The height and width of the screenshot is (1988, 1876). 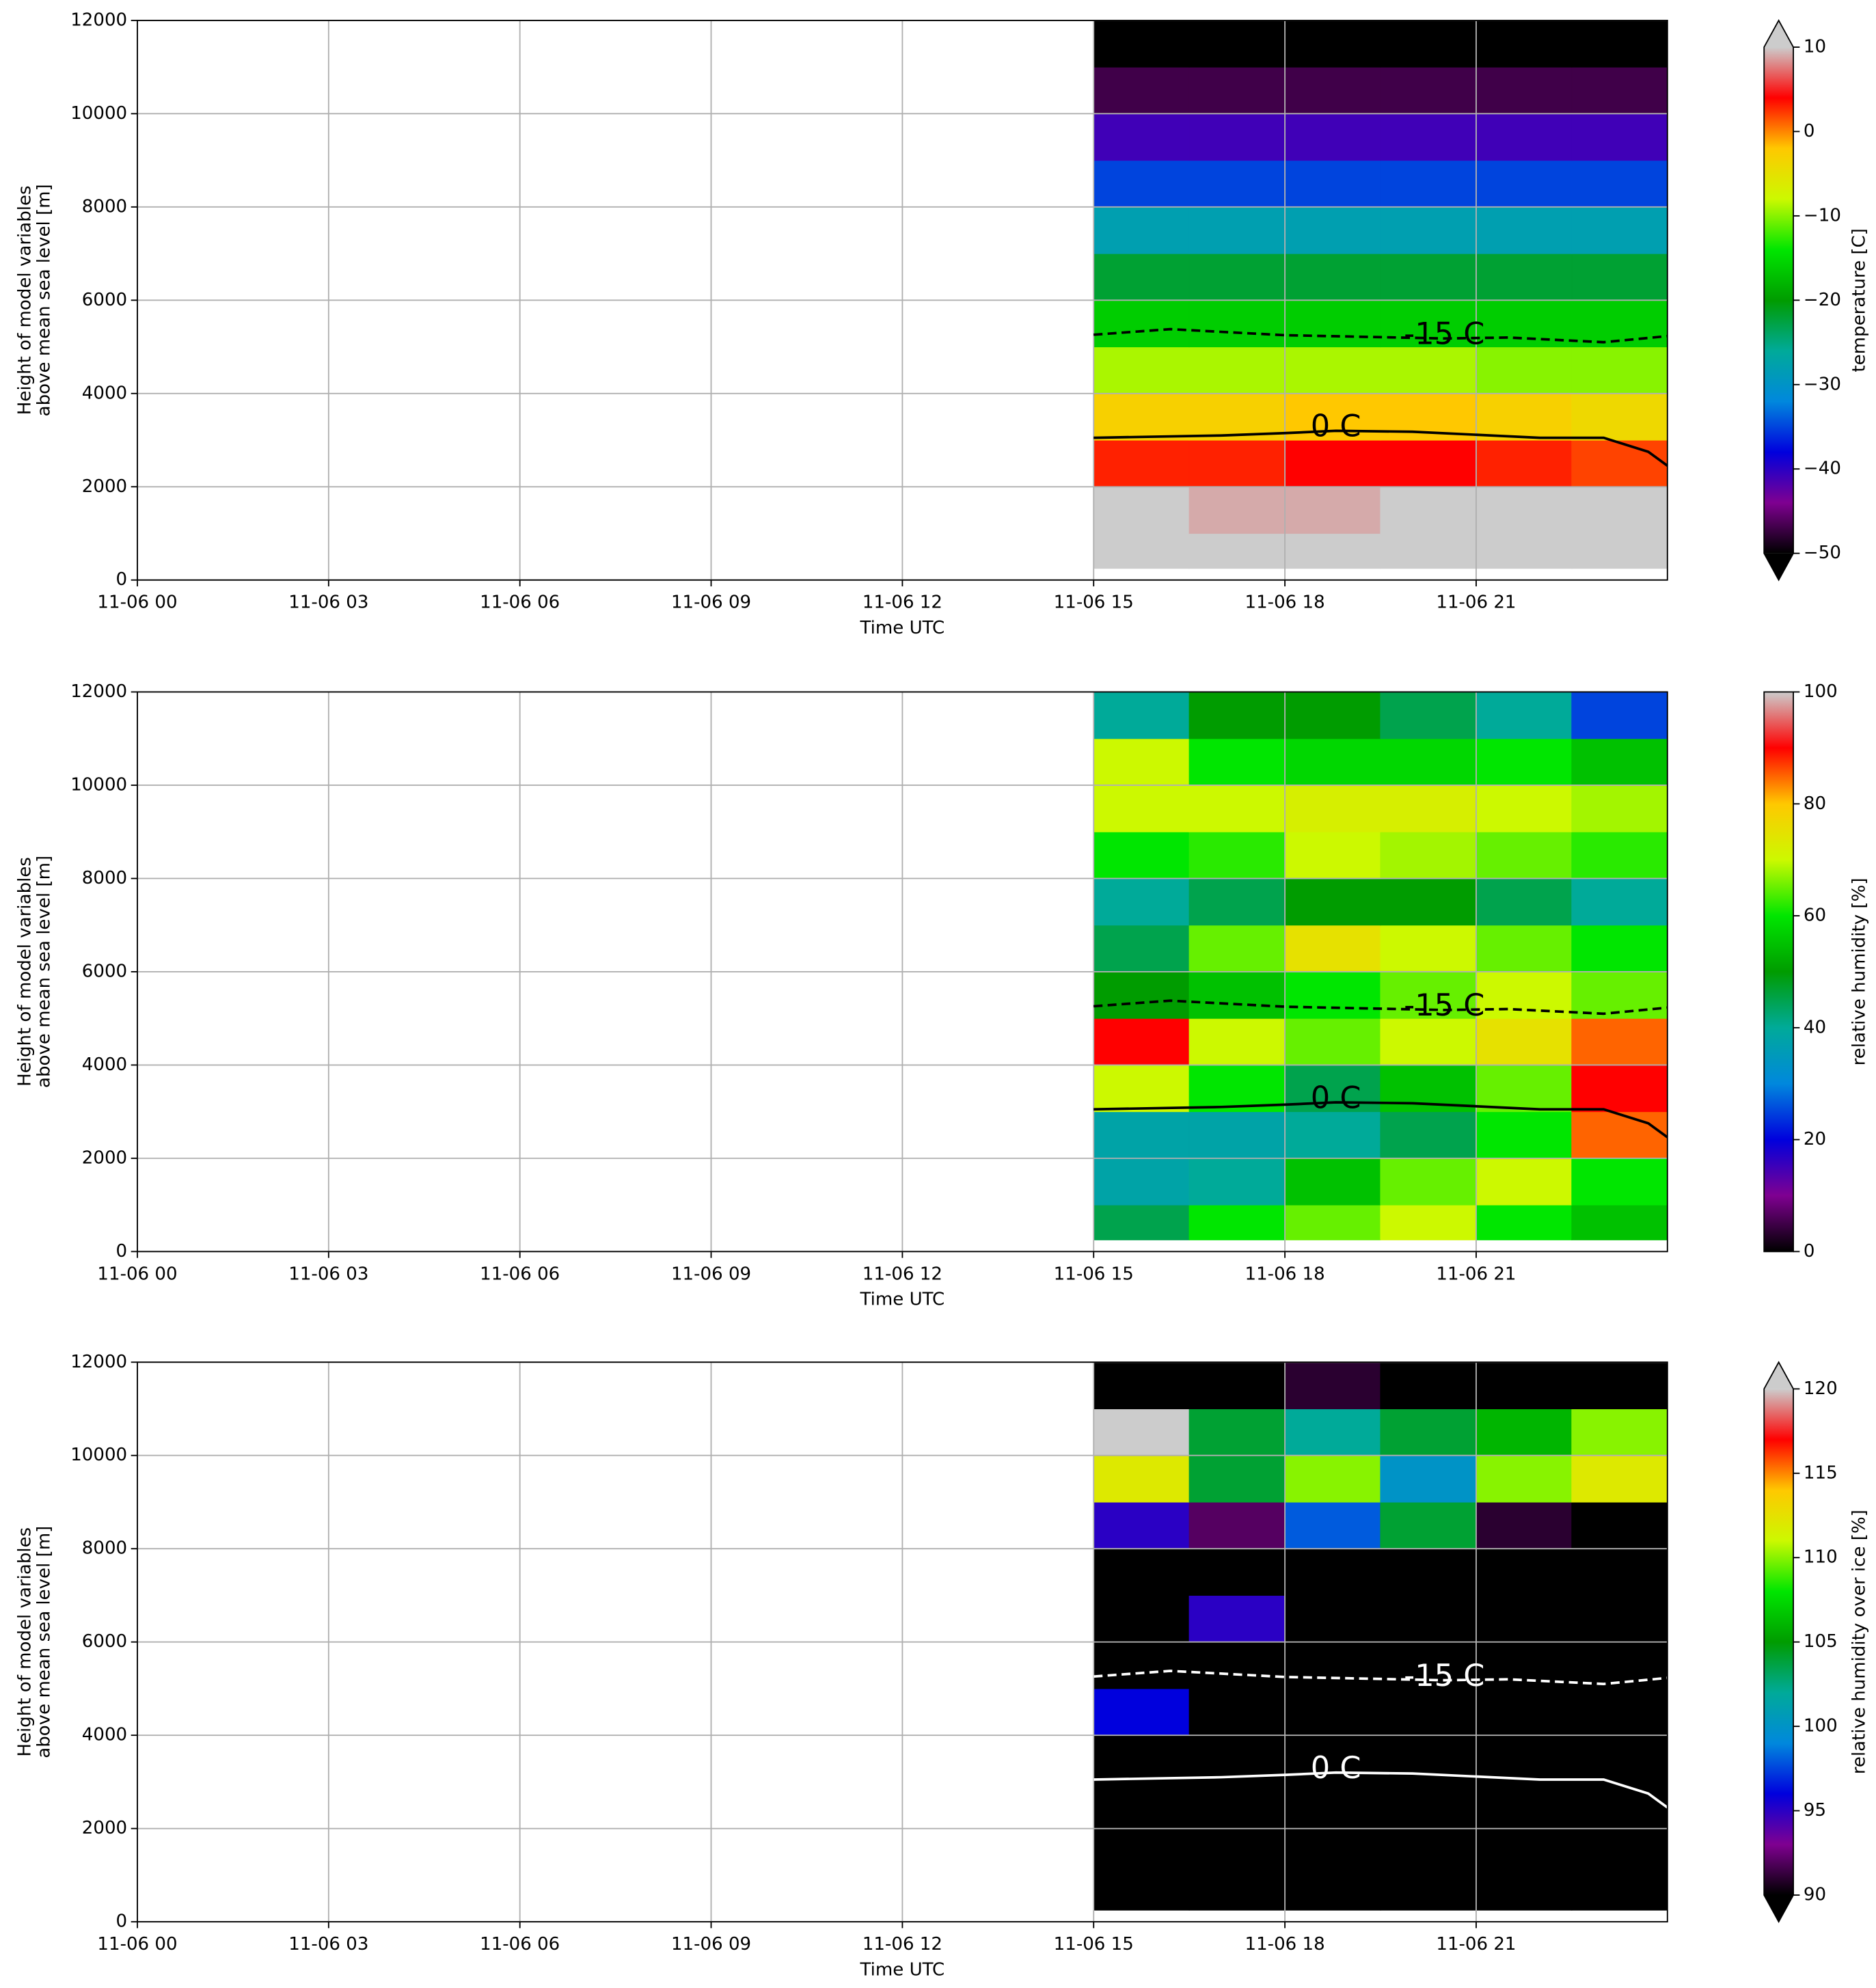 What do you see at coordinates (1476, 1274) in the screenshot?
I see `x-tick-label: 11-06 21` at bounding box center [1476, 1274].